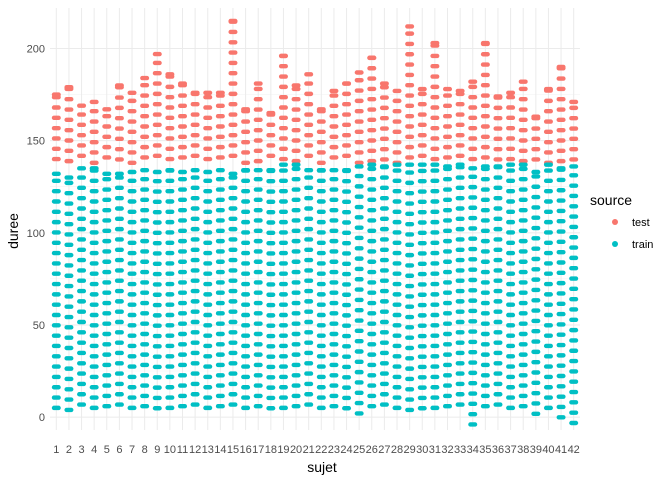 Image resolution: width=672 pixels, height=480 pixels. I want to click on legend-swatch-test, so click(615, 222).